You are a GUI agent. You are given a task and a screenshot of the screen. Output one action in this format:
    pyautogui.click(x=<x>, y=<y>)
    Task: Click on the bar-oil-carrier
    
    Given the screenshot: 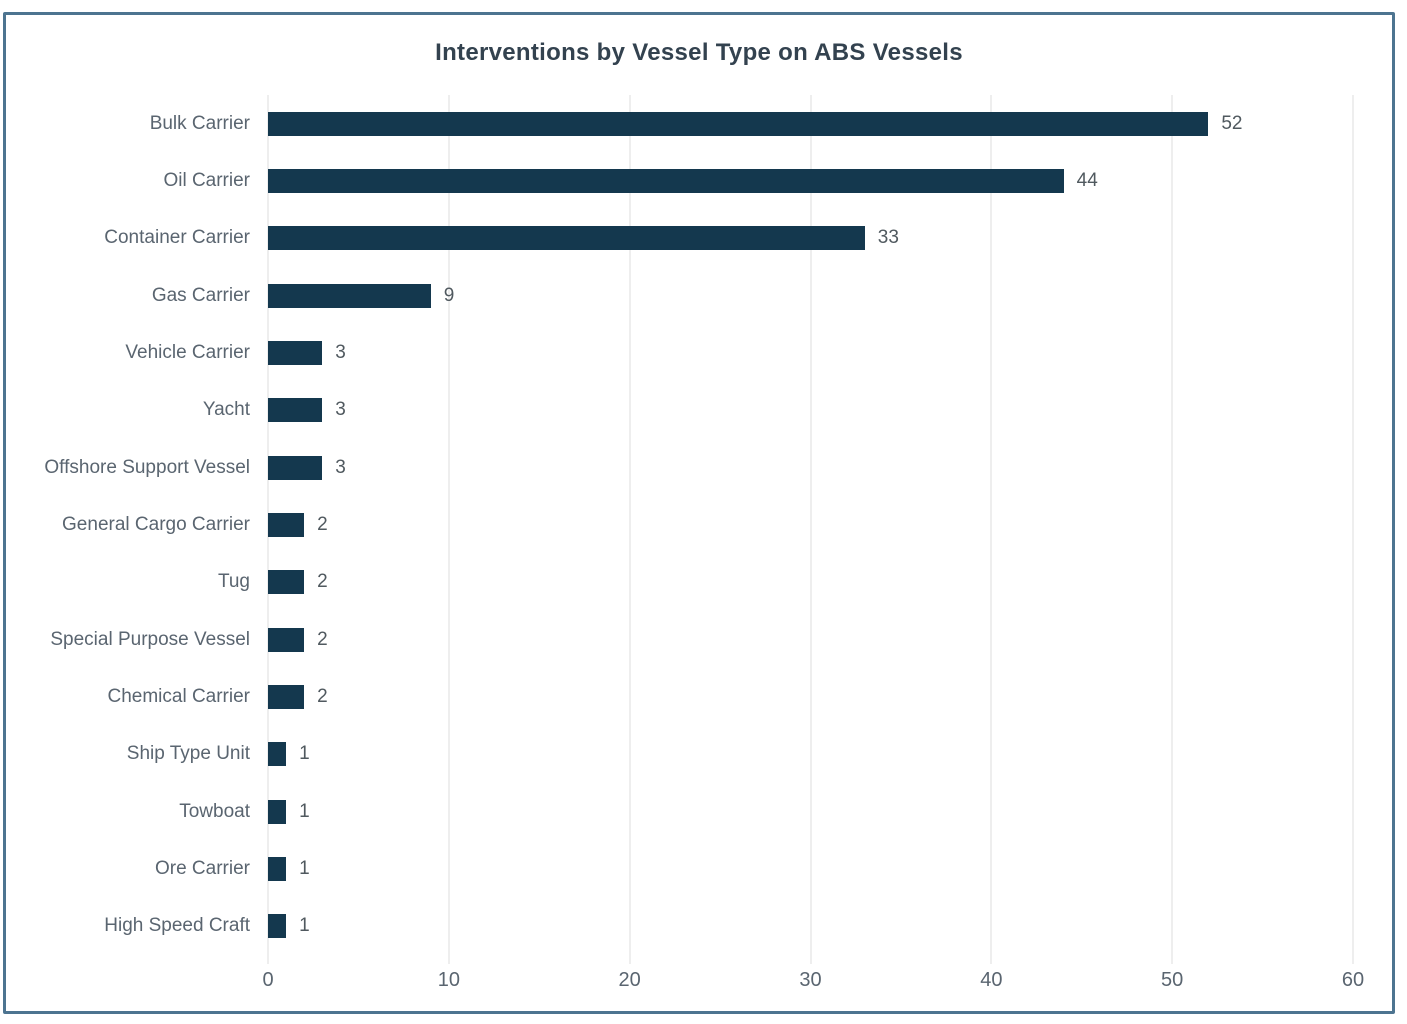 What is the action you would take?
    pyautogui.click(x=666, y=181)
    